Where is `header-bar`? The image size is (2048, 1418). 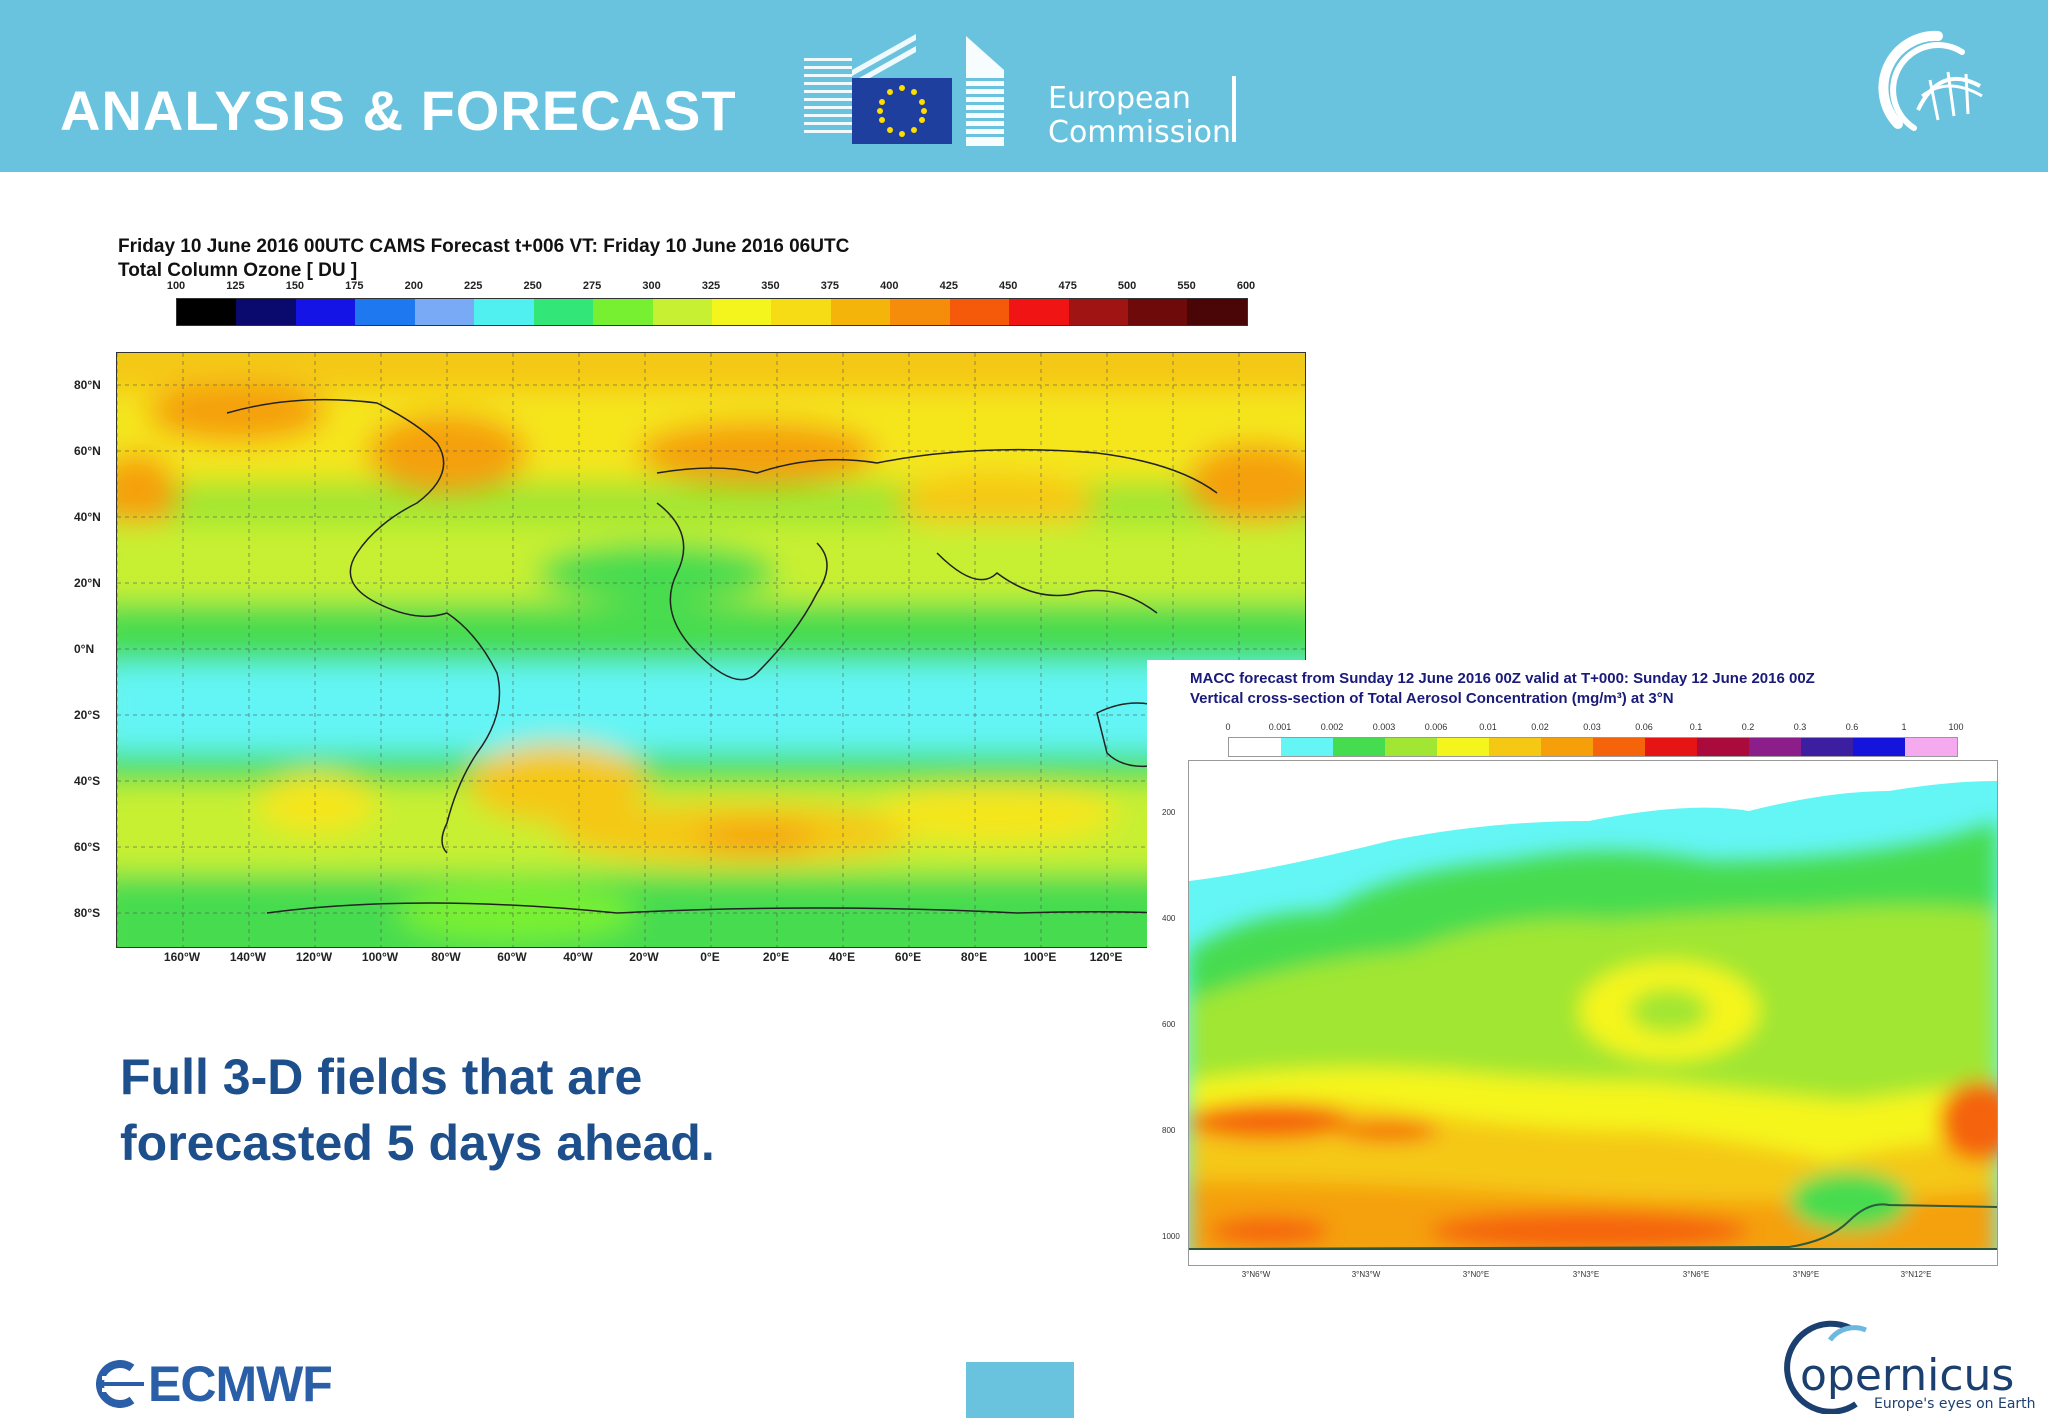
header-bar is located at coordinates (1024, 86).